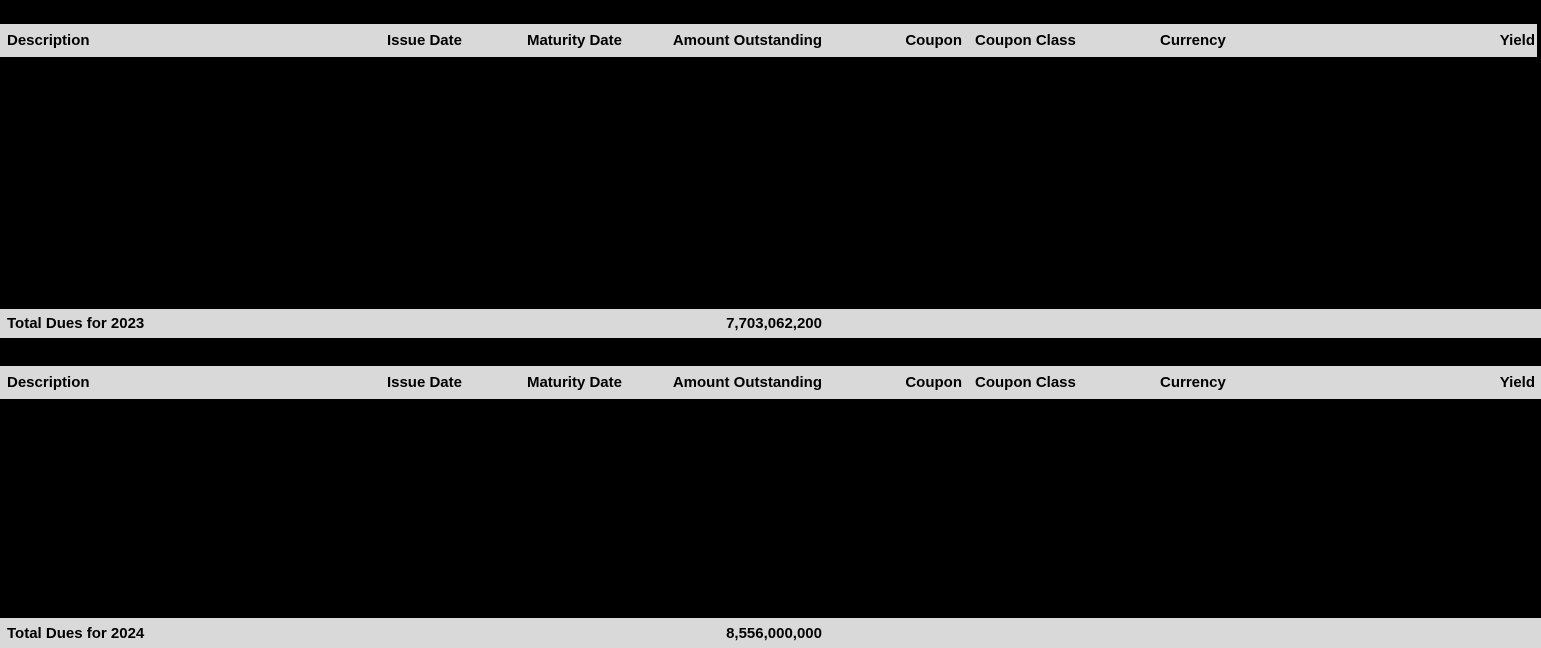 Image resolution: width=1541 pixels, height=648 pixels. Describe the element at coordinates (770, 352) in the screenshot. I see `redacted-section-gap` at that location.